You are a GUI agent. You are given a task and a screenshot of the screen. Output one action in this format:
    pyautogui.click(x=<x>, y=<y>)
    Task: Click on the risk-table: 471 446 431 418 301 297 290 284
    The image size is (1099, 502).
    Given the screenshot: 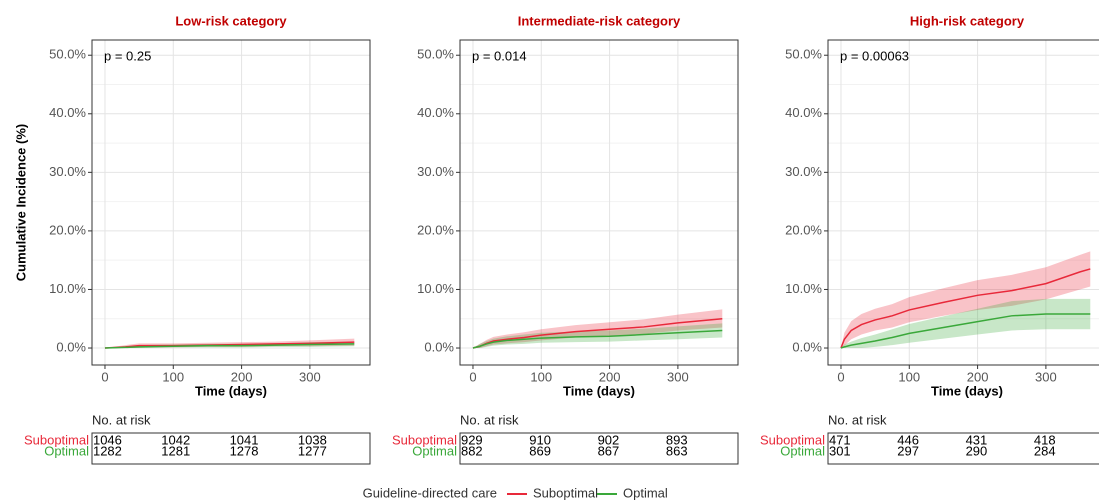 What is the action you would take?
    pyautogui.click(x=942, y=445)
    